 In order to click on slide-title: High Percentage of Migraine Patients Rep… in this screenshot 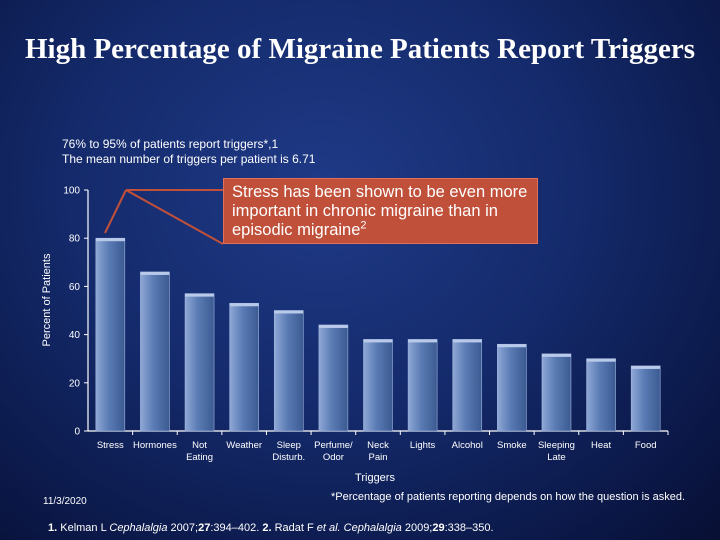, I will do `click(360, 49)`.